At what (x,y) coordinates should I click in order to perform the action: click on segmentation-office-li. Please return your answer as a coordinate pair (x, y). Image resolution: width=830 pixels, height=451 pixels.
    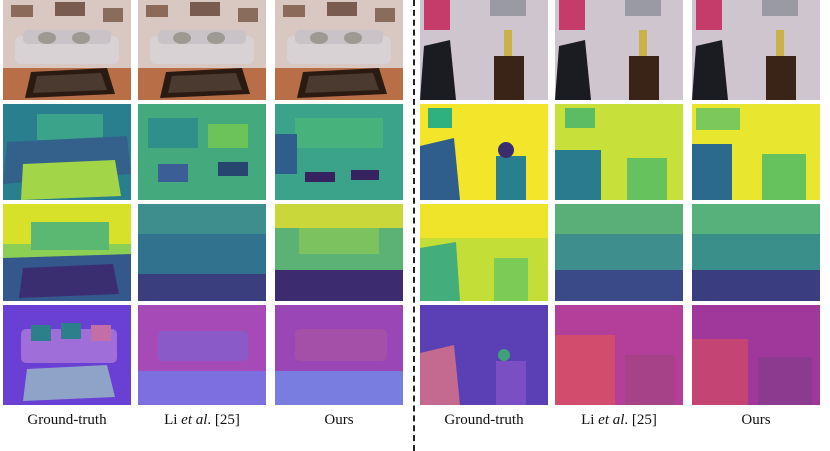
    Looking at the image, I should click on (619, 152).